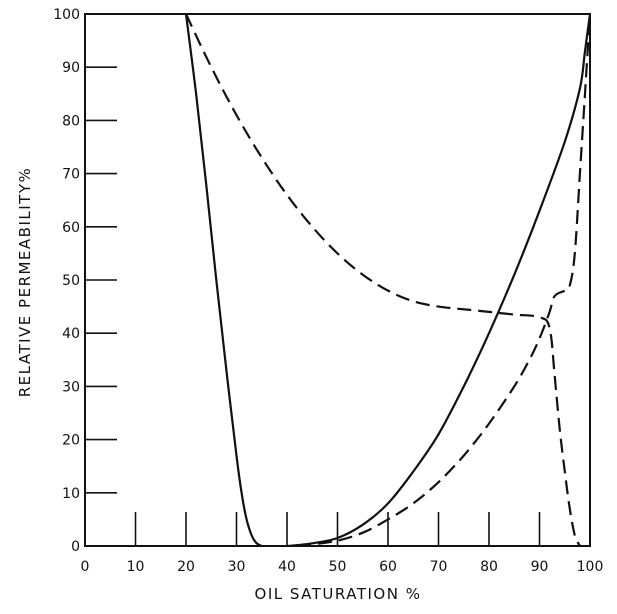 This screenshot has height=614, width=617. I want to click on y-tick-label: 50, so click(71, 281).